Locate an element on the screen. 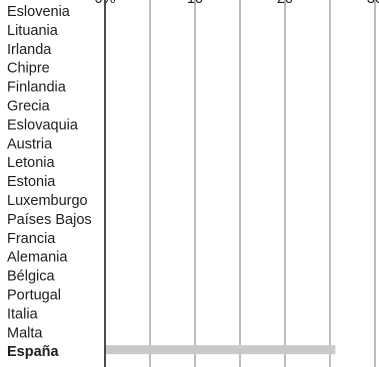 Image resolution: width=379 pixels, height=367 pixels. bars is located at coordinates (221, 350).